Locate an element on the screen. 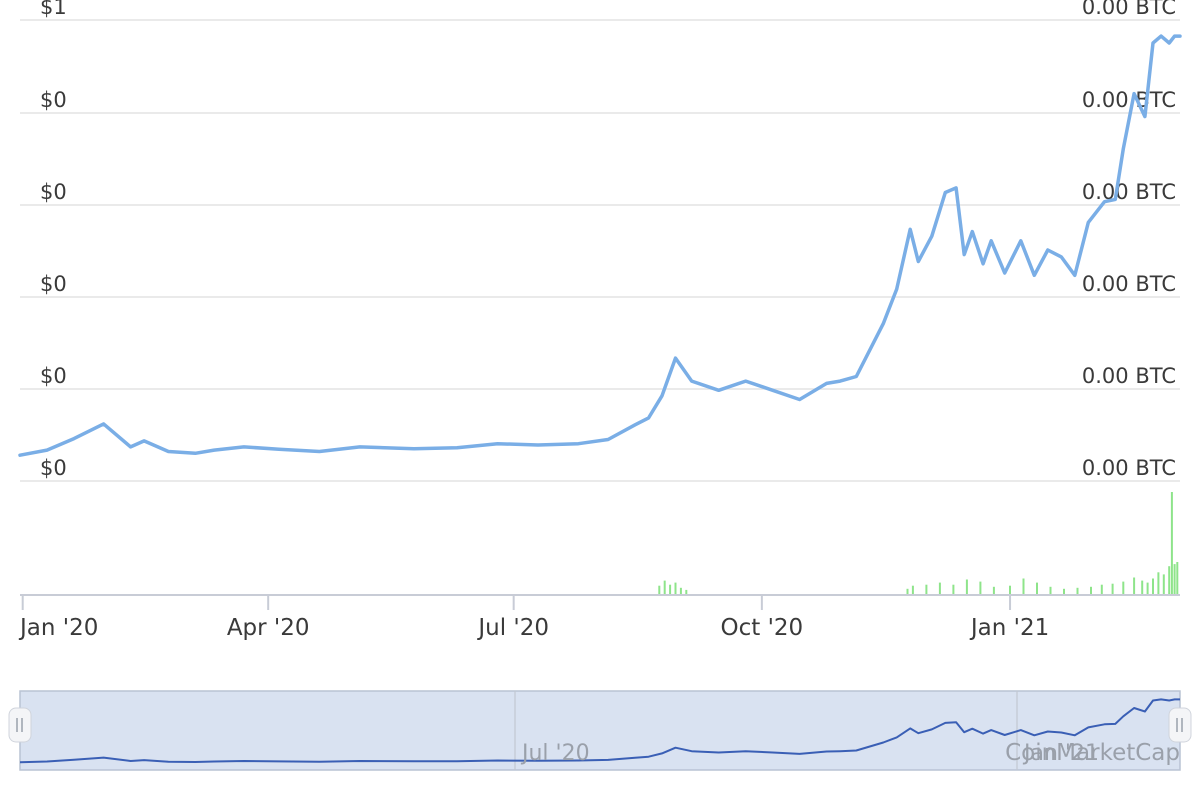  navigator-selected-range is located at coordinates (600, 730).